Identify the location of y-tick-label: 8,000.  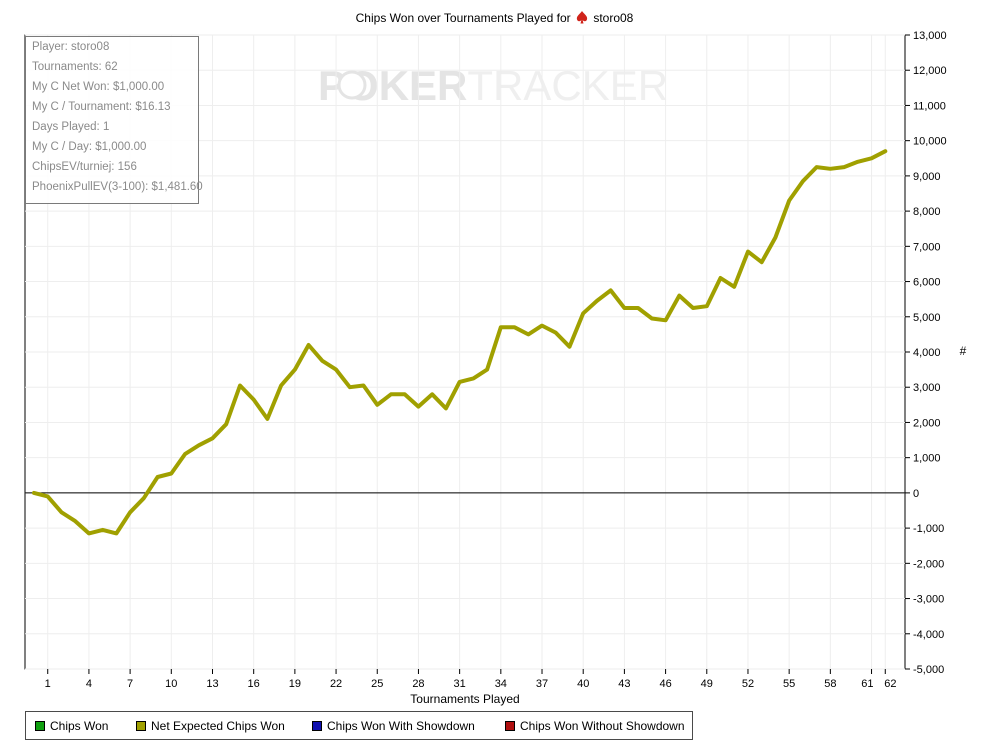
(927, 212).